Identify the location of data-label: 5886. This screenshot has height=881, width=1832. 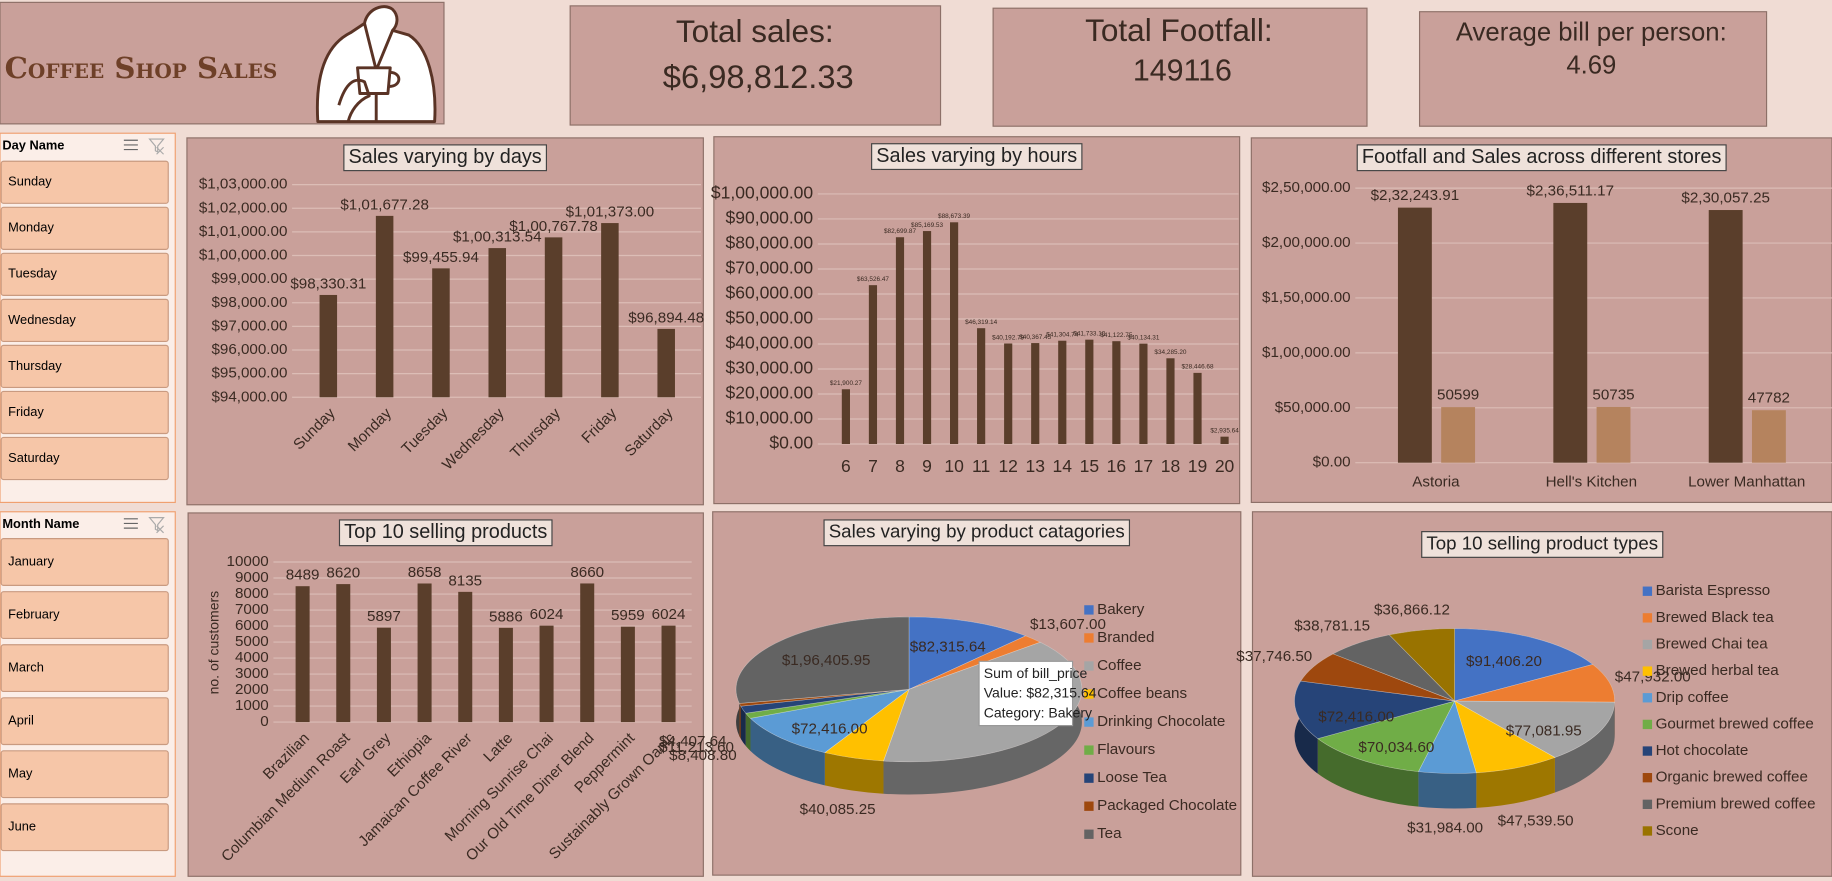
(506, 616).